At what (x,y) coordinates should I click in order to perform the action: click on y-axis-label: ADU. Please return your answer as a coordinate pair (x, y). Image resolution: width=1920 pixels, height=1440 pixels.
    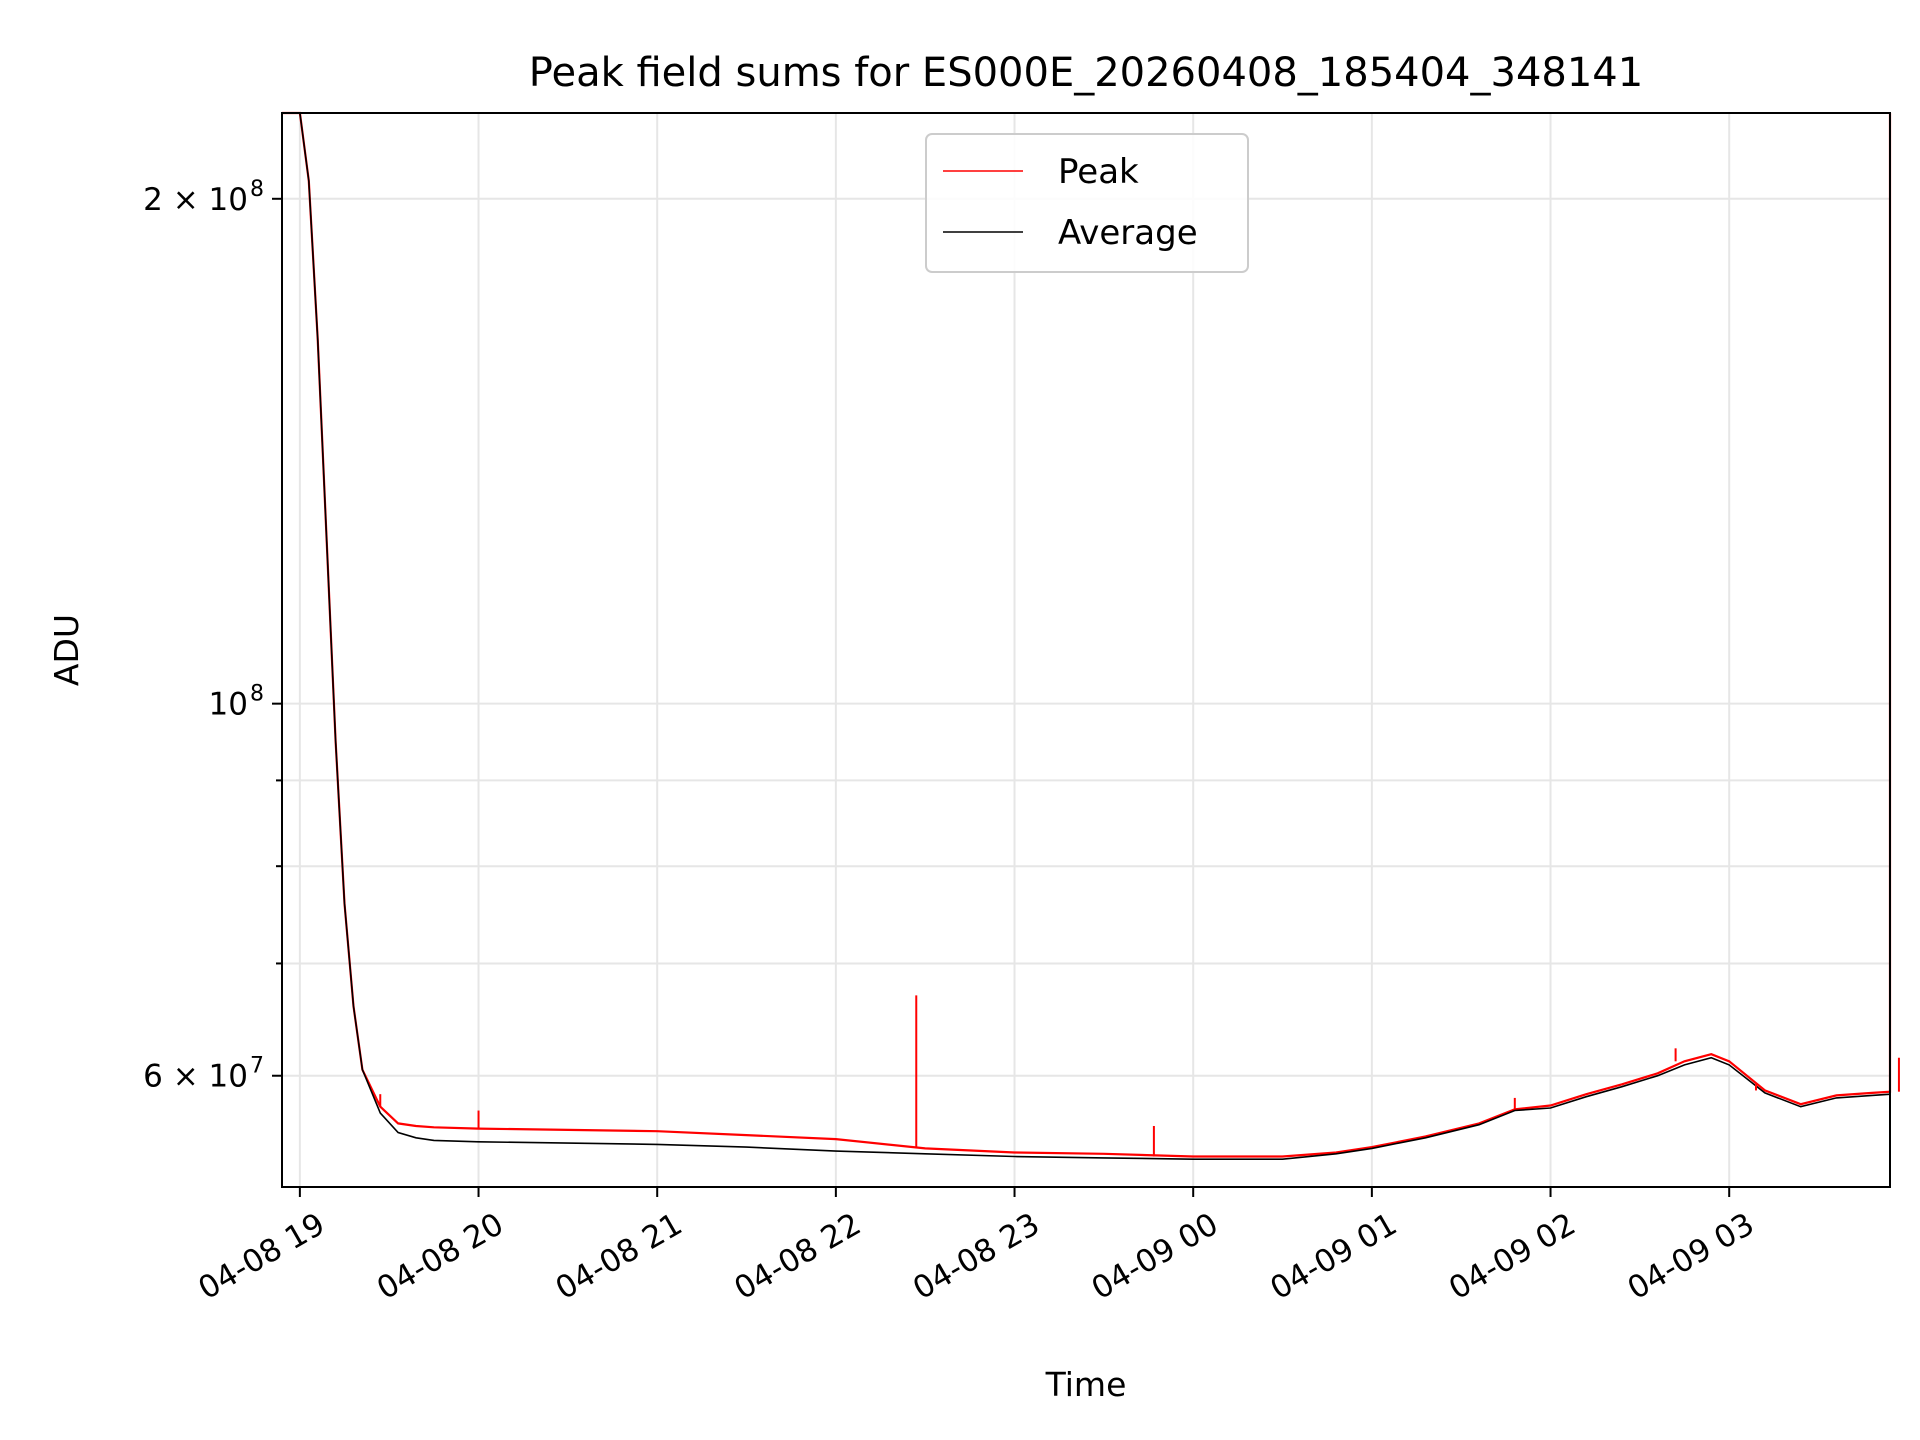
    Looking at the image, I should click on (66, 650).